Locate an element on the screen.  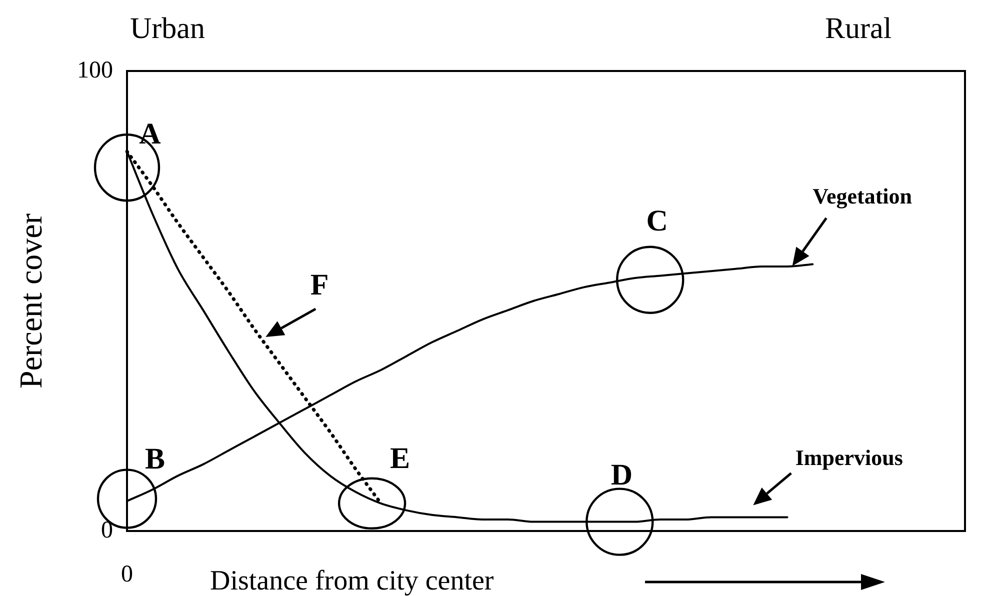
text: Vegetation is located at coordinates (862, 196).